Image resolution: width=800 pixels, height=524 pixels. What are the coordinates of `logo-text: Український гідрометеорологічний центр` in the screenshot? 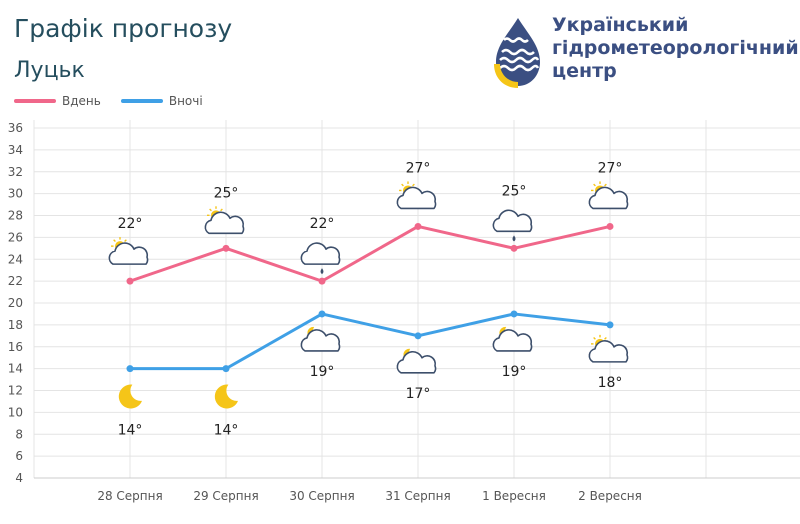 It's located at (675, 48).